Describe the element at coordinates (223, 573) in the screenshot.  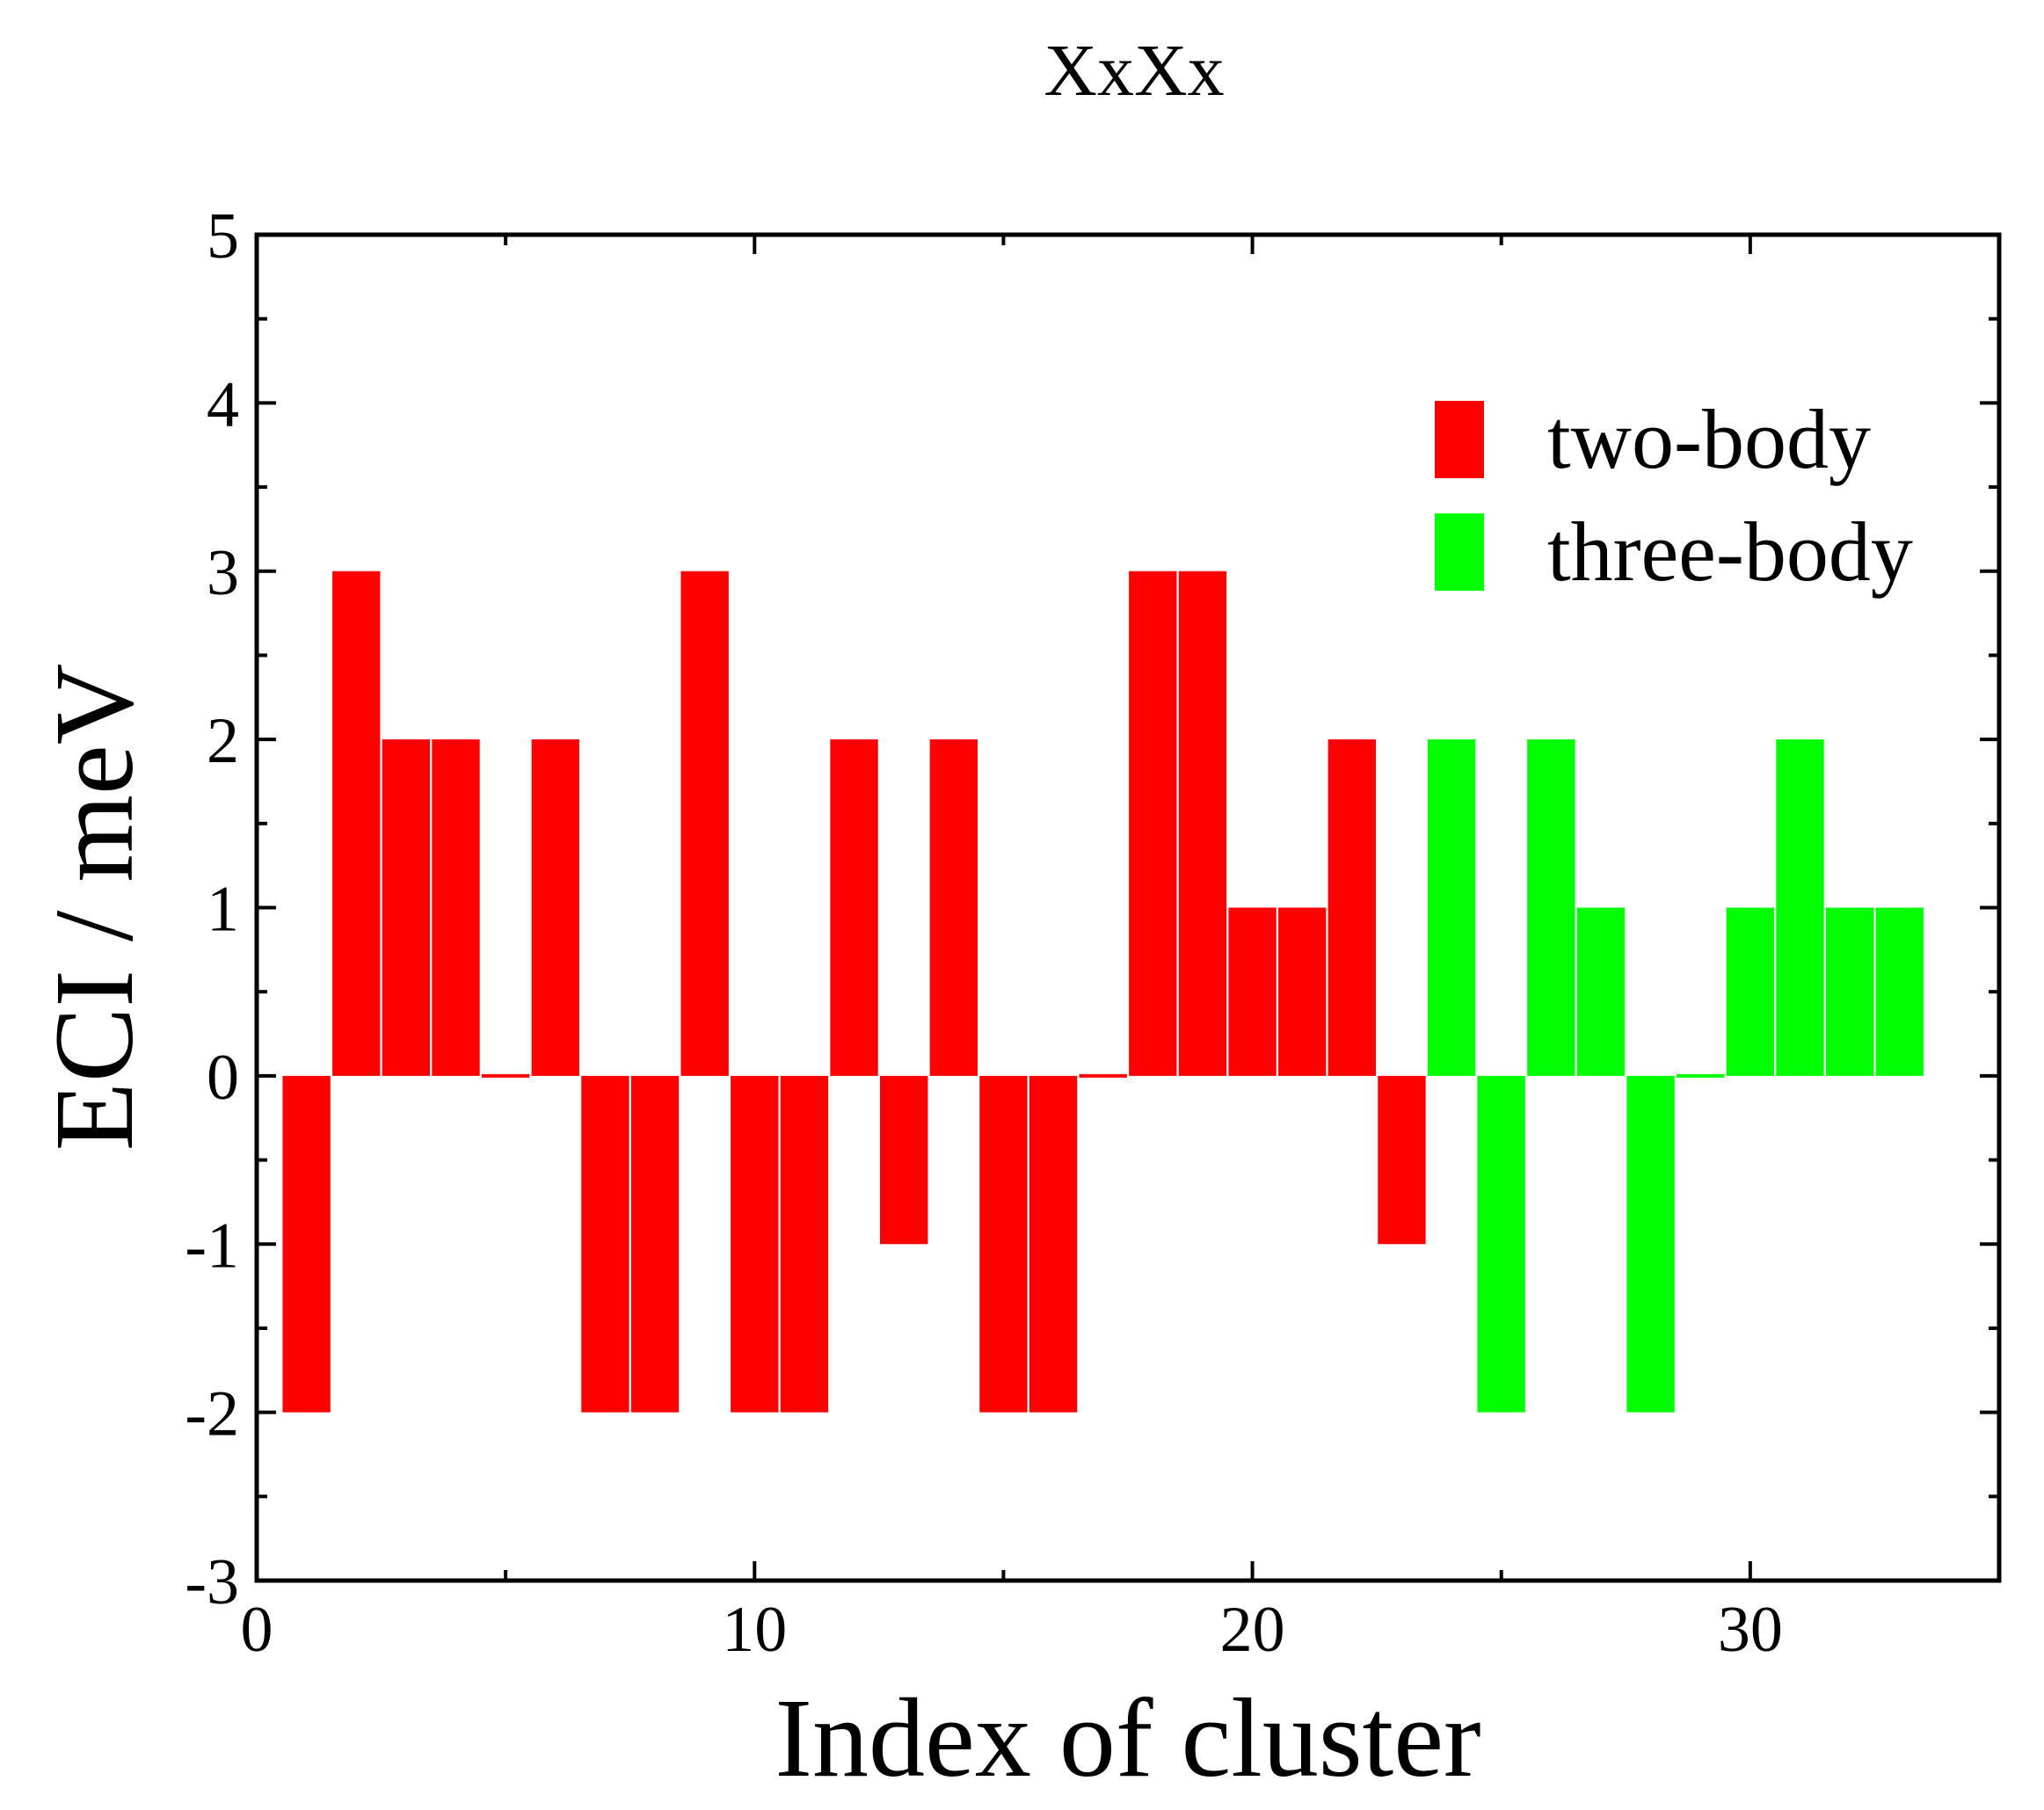
I see `y-tick-label-3: 3` at that location.